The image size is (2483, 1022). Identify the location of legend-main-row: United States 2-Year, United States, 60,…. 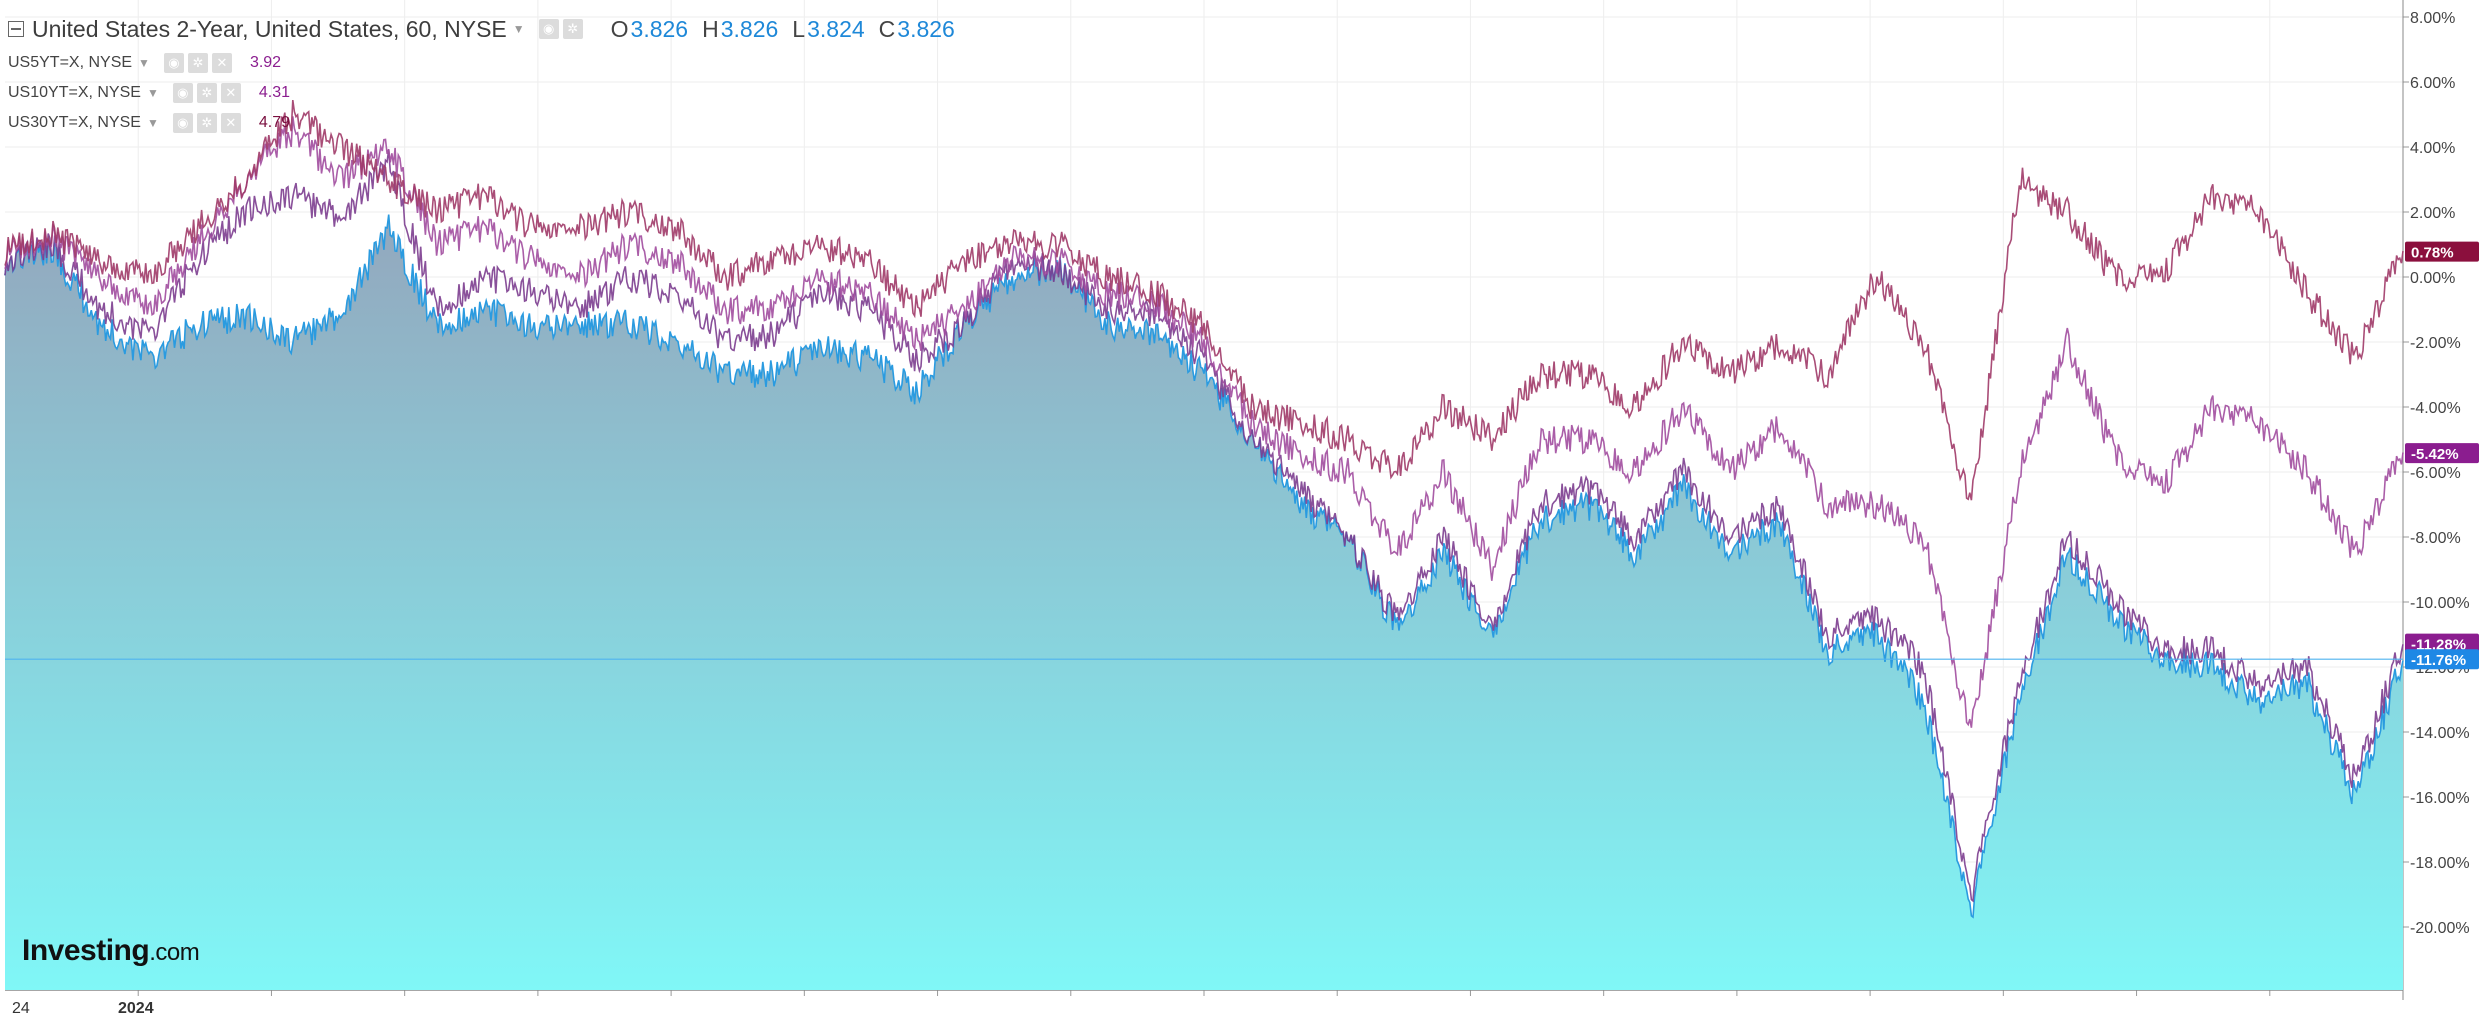
(481, 29).